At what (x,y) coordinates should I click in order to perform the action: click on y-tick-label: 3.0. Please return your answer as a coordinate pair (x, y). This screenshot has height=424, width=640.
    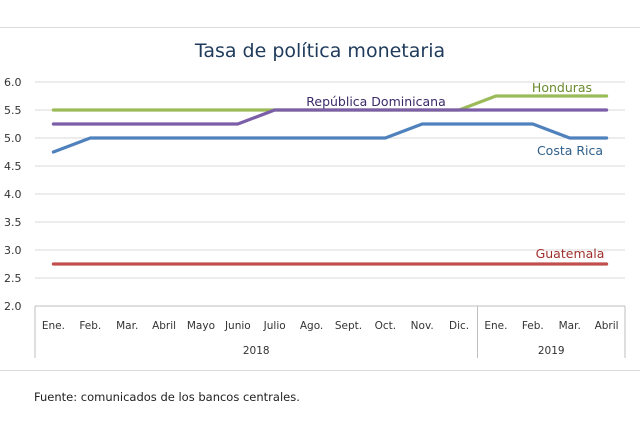
    Looking at the image, I should click on (13, 250).